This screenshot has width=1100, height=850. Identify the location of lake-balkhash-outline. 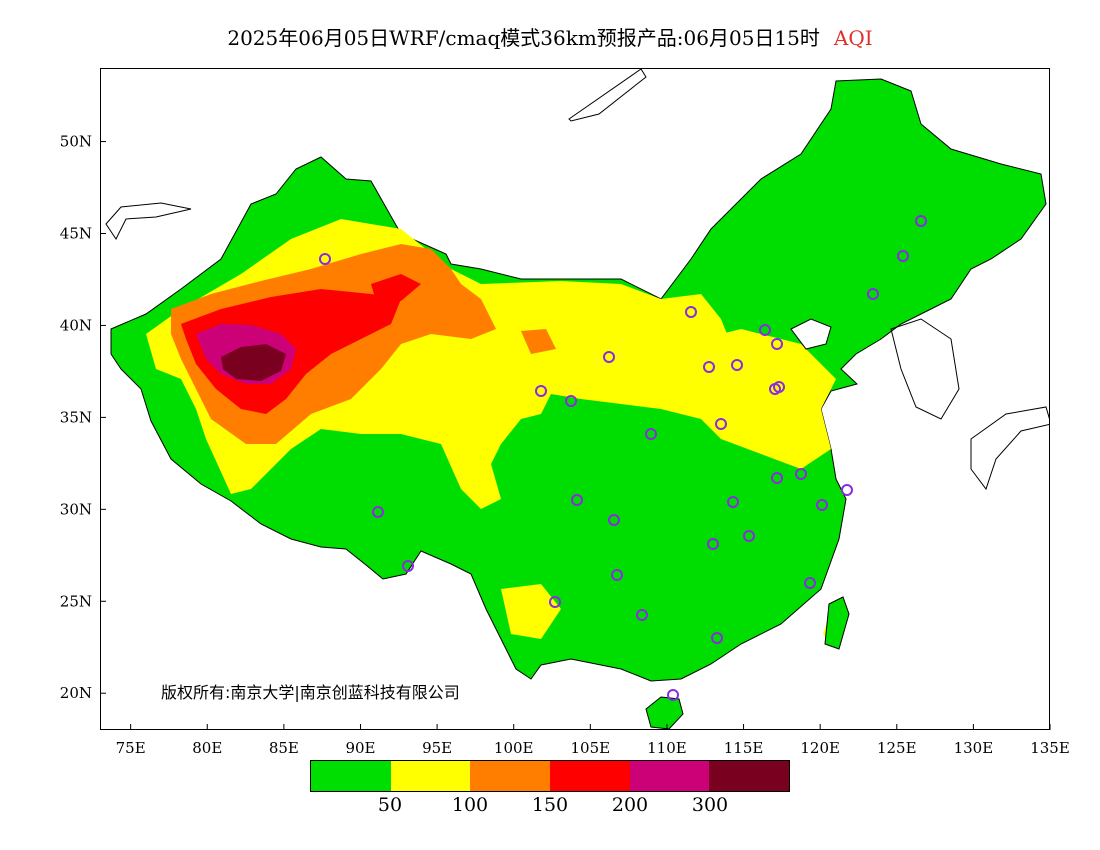
(148, 221).